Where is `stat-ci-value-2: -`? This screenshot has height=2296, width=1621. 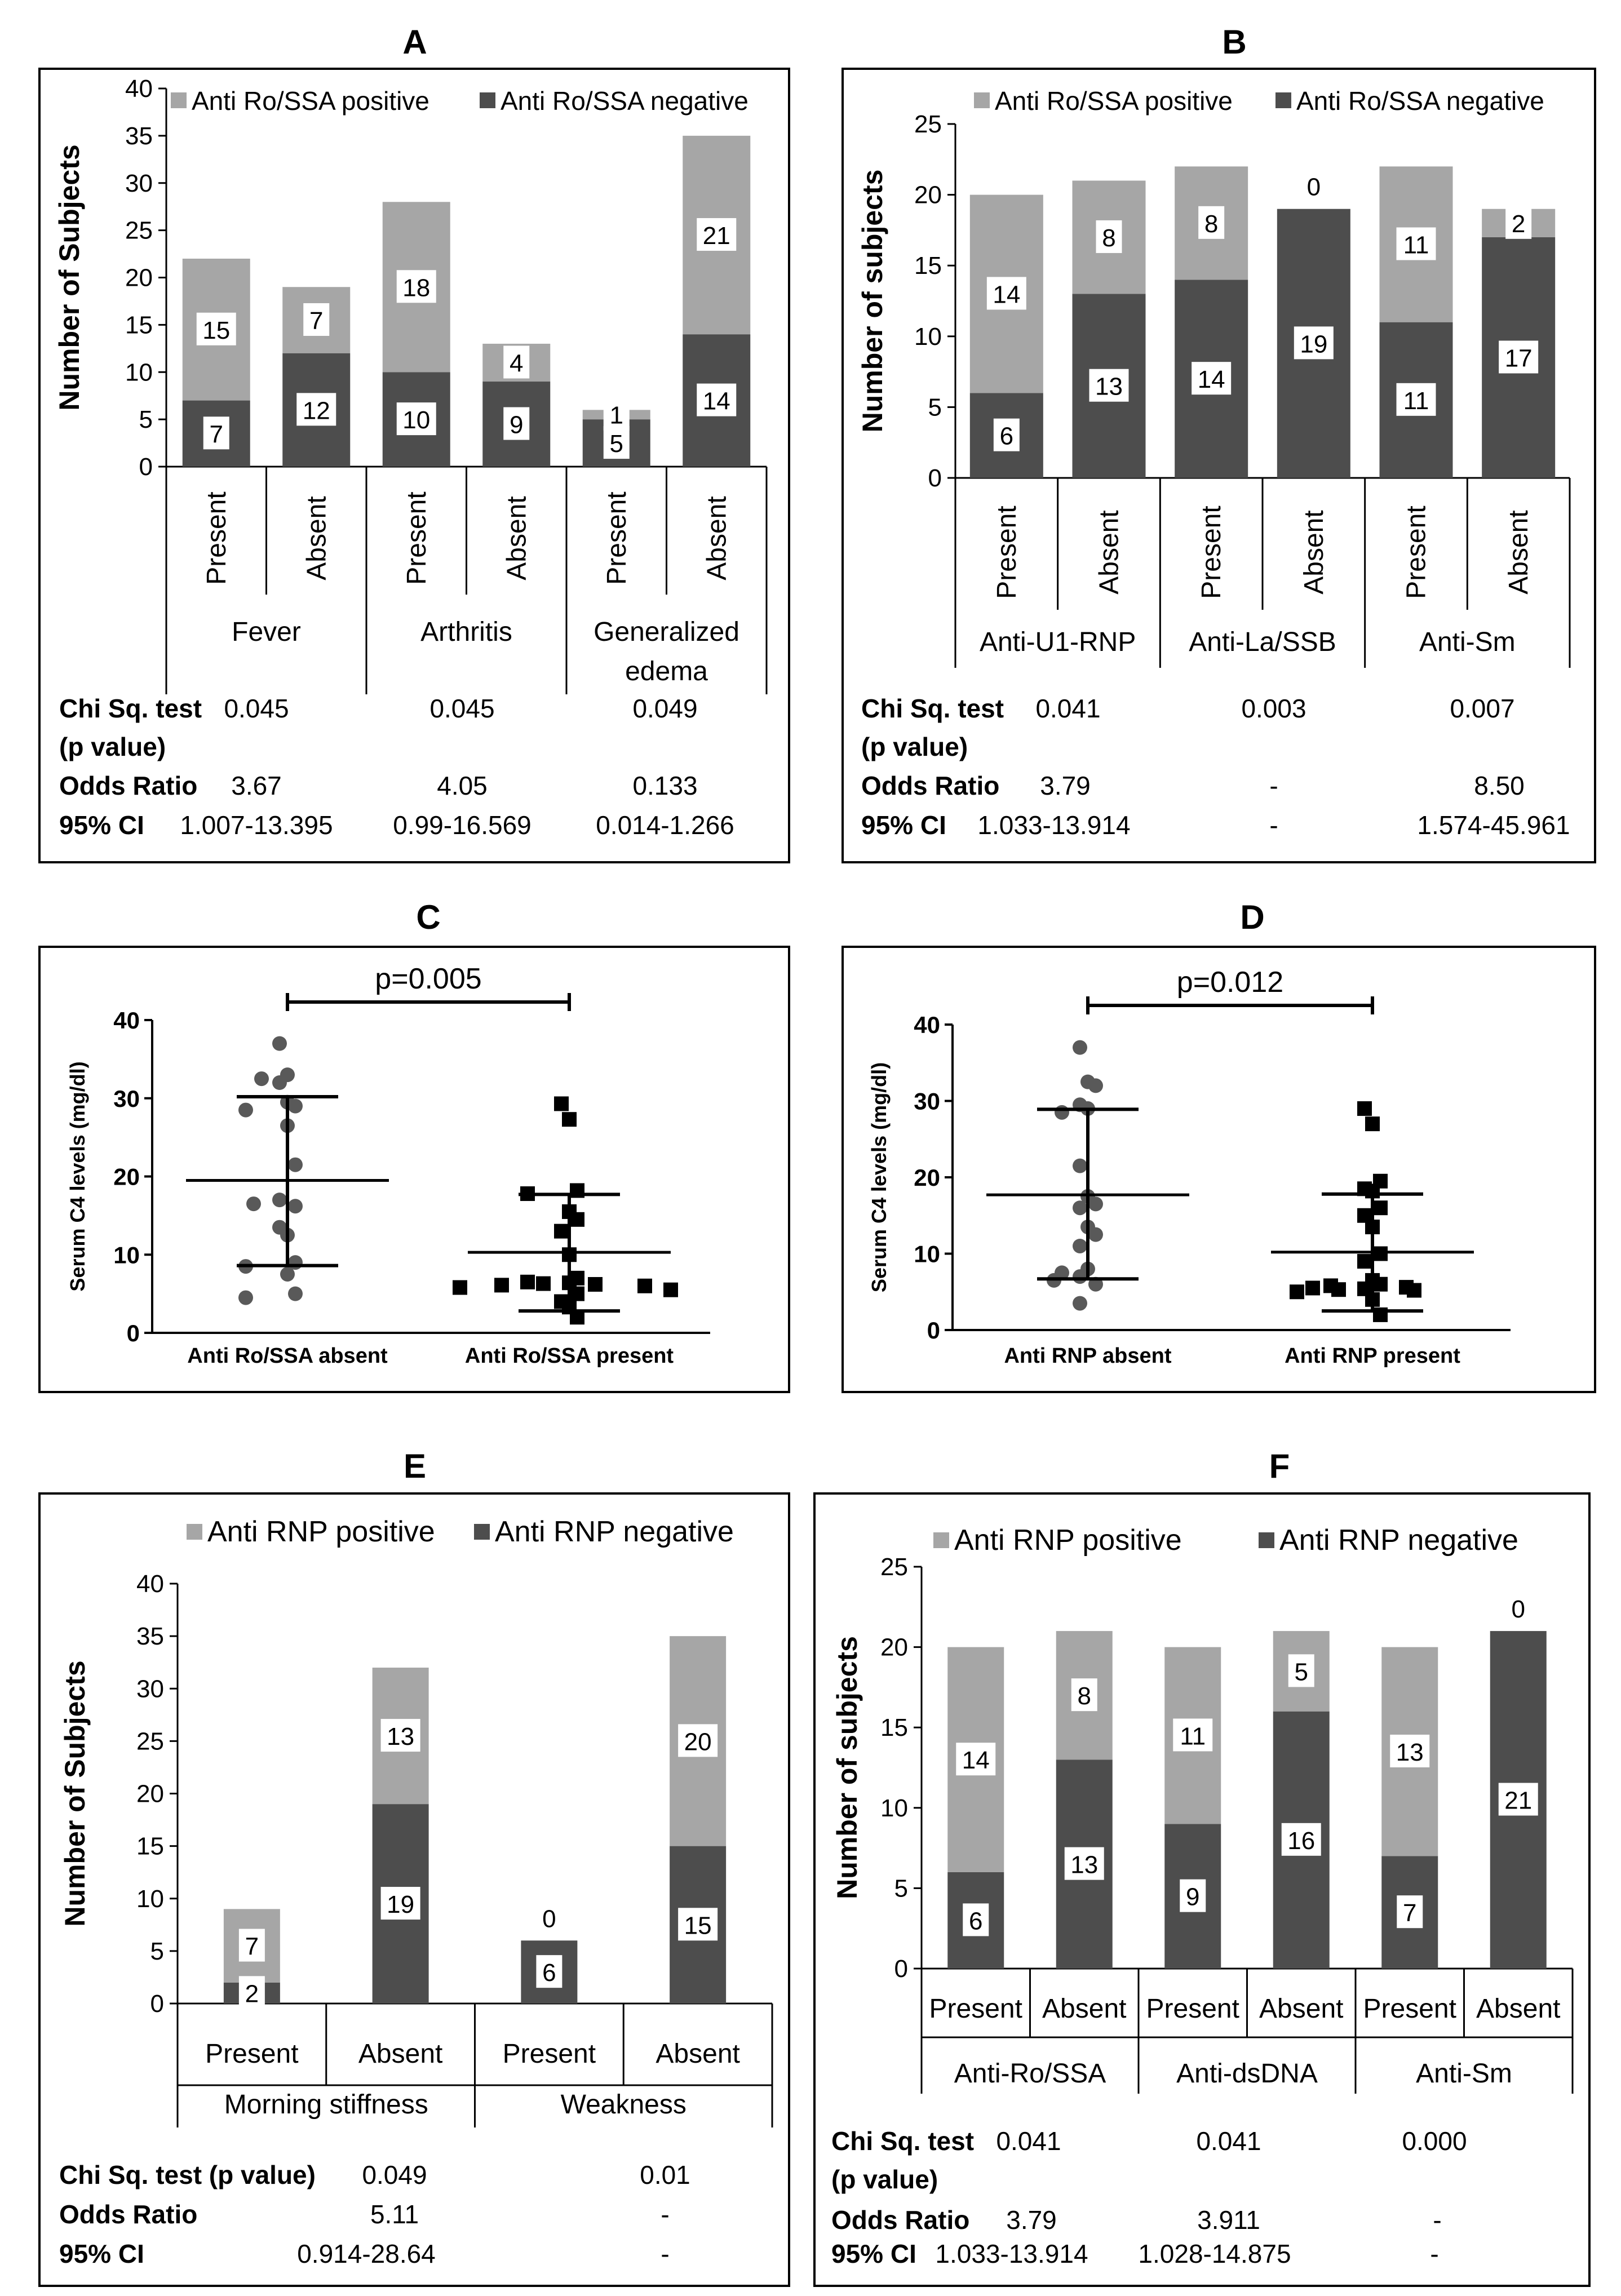
stat-ci-value-2: - is located at coordinates (1434, 2253).